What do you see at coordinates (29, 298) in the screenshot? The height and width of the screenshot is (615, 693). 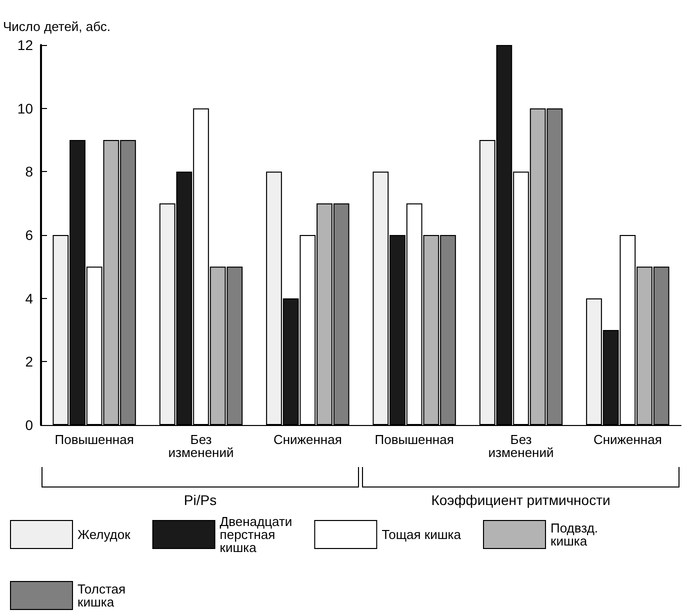 I see `y-tick-label: 4` at bounding box center [29, 298].